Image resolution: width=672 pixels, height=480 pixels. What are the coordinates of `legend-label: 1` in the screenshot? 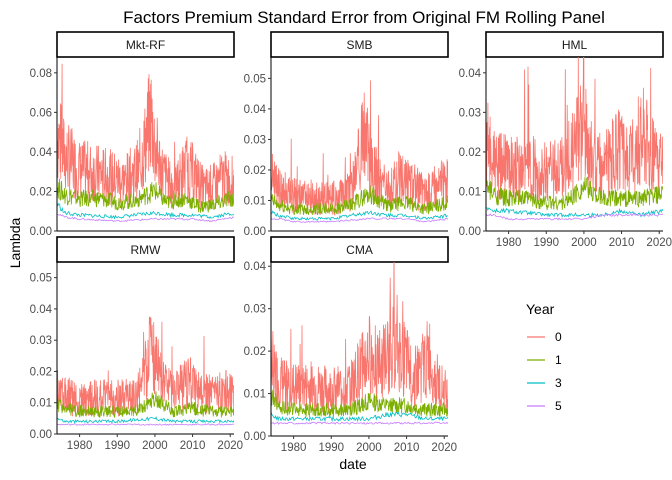 It's located at (558, 360).